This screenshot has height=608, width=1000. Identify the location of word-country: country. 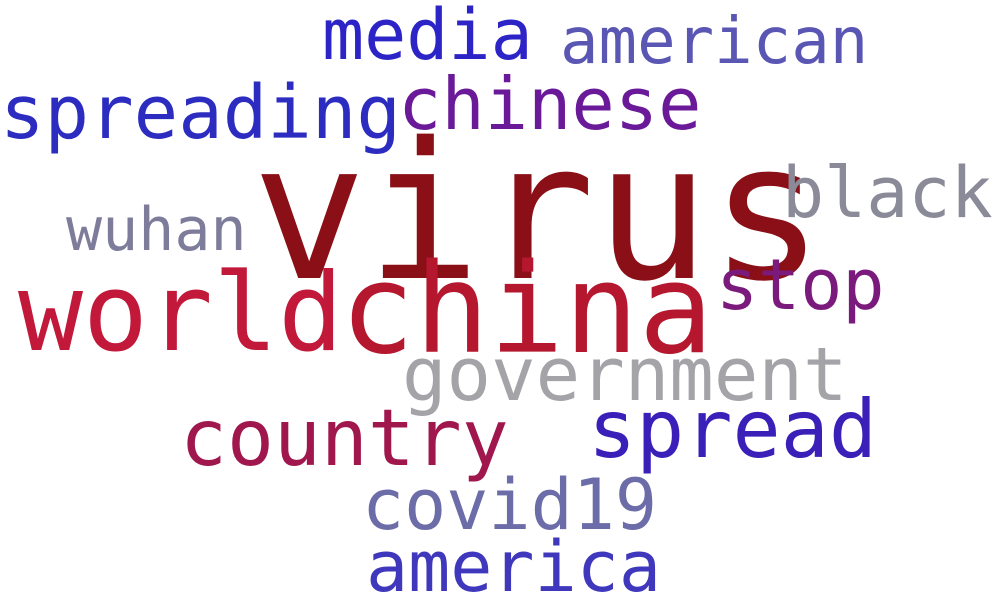
(344, 439).